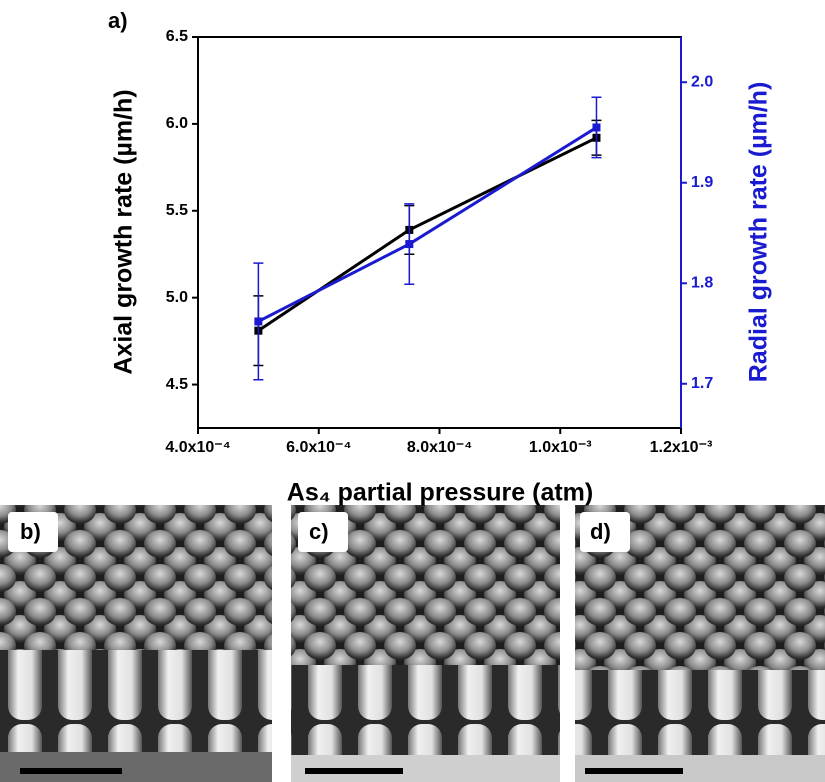 This screenshot has width=825, height=782. Describe the element at coordinates (600, 531) in the screenshot. I see `panel-label: d)` at that location.